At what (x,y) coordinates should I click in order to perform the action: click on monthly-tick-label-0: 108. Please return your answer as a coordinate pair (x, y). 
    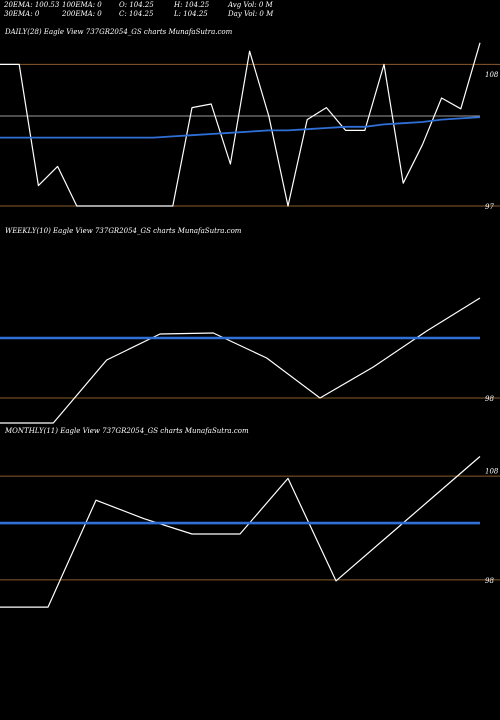
    Looking at the image, I should click on (492, 472).